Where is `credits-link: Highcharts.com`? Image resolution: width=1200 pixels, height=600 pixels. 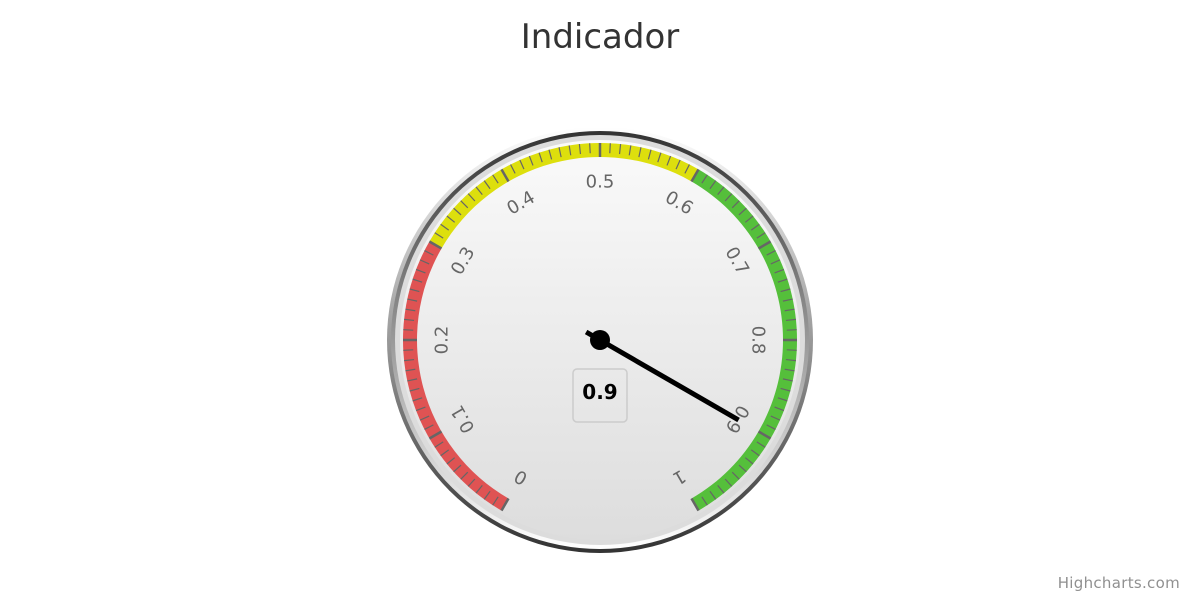 credits-link: Highcharts.com is located at coordinates (1118, 583).